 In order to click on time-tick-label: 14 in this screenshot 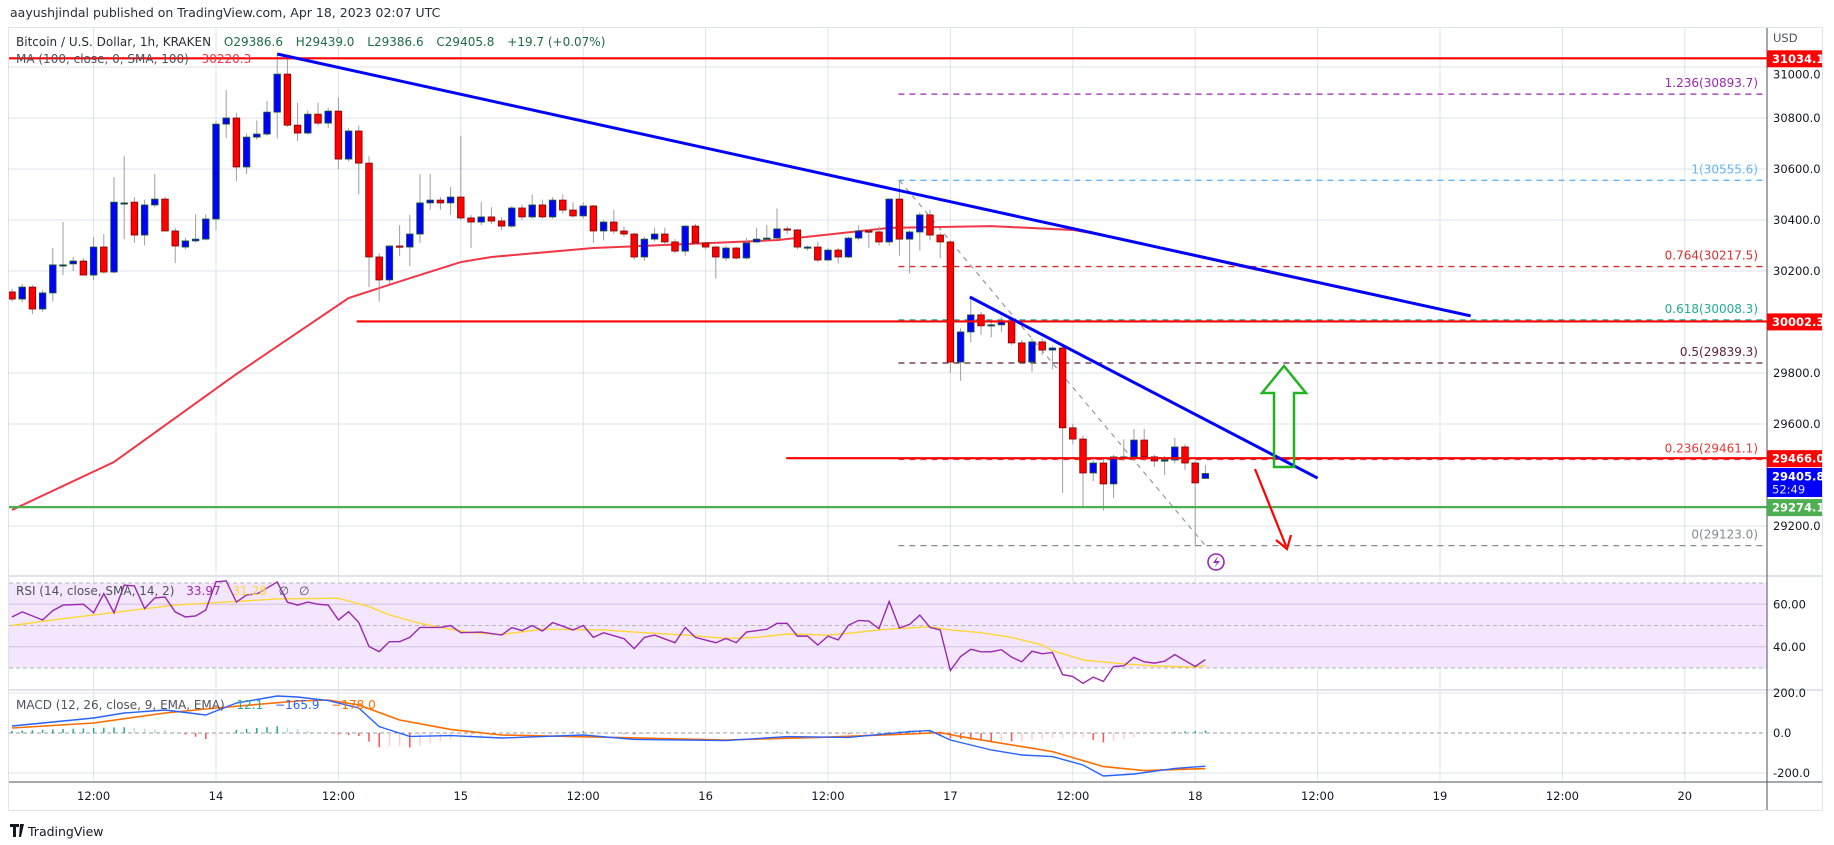, I will do `click(216, 796)`.